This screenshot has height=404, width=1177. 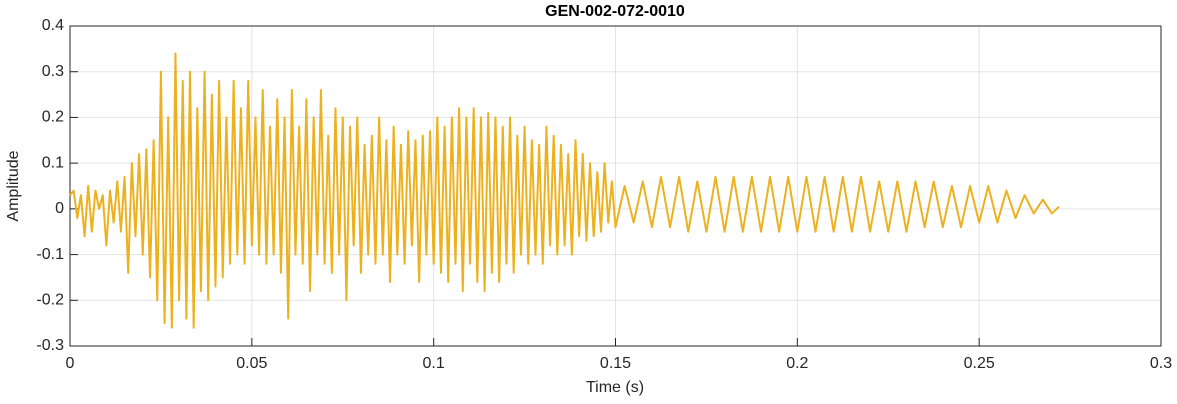 What do you see at coordinates (615, 387) in the screenshot?
I see `x-axis-label: Time (s)` at bounding box center [615, 387].